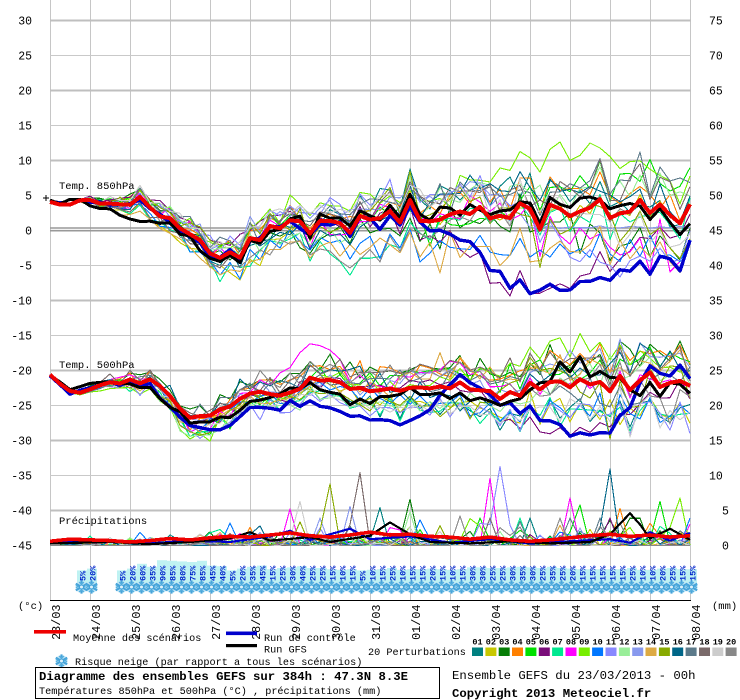 This screenshot has height=700, width=740. I want to click on svg-text: 28/03, so click(257, 622).